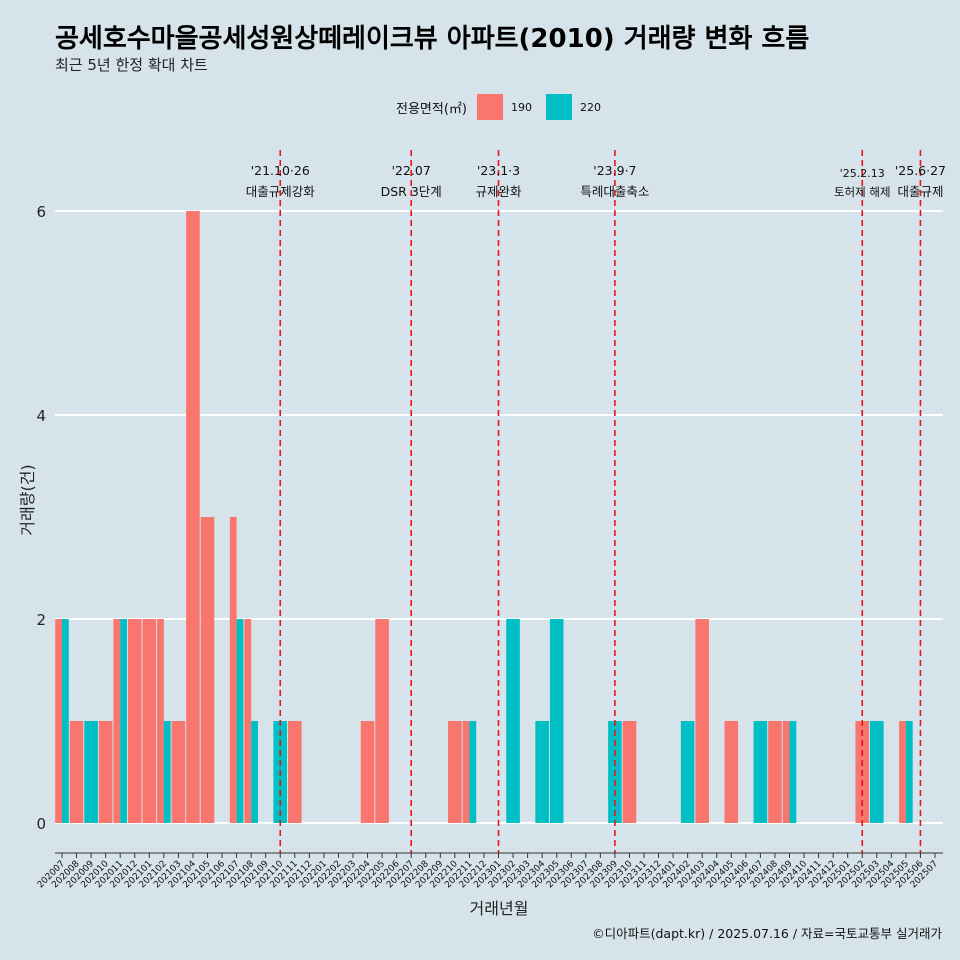  What do you see at coordinates (160, 721) in the screenshot?
I see `bar-202102-a` at bounding box center [160, 721].